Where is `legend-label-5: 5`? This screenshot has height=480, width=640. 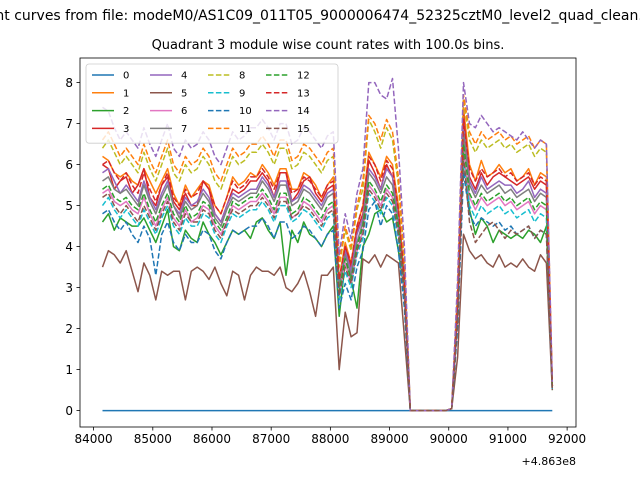
legend-label-5: 5 is located at coordinates (184, 93).